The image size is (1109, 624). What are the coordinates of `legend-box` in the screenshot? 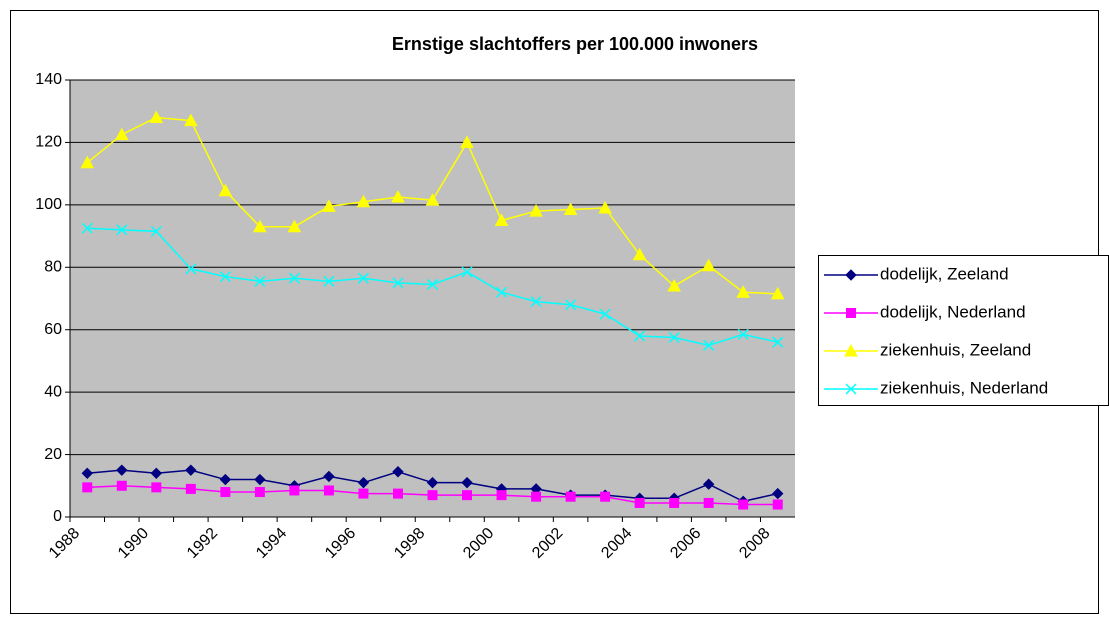 It's located at (963, 330).